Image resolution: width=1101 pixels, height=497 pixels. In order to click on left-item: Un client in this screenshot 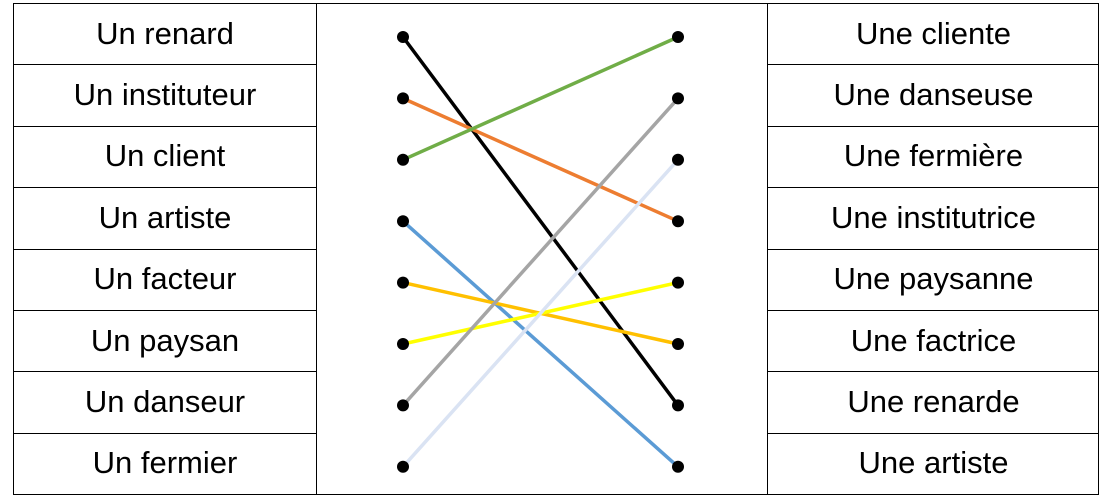, I will do `click(165, 158)`.